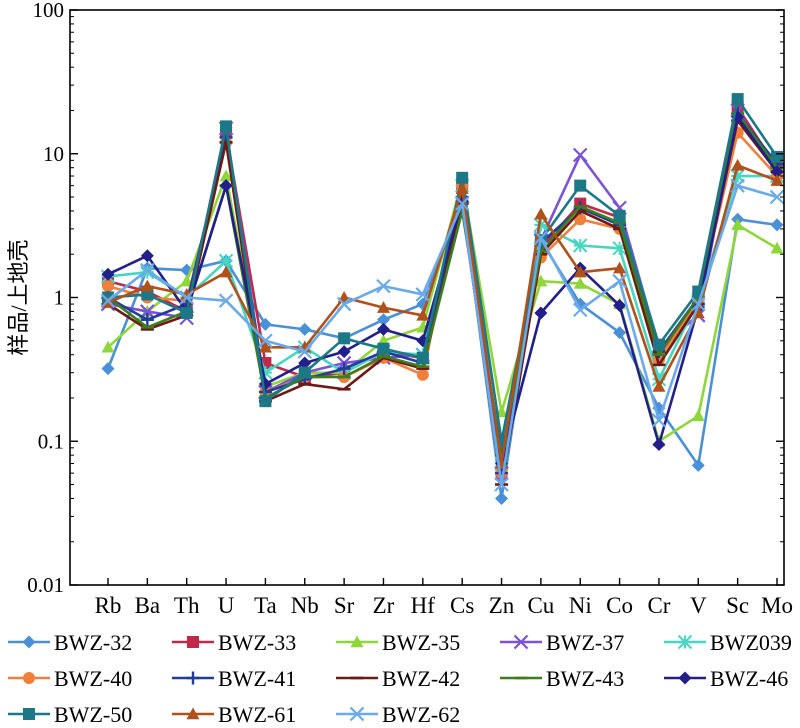 The width and height of the screenshot is (800, 728). What do you see at coordinates (70, 678) in the screenshot?
I see `legend-item: BWZ-40` at bounding box center [70, 678].